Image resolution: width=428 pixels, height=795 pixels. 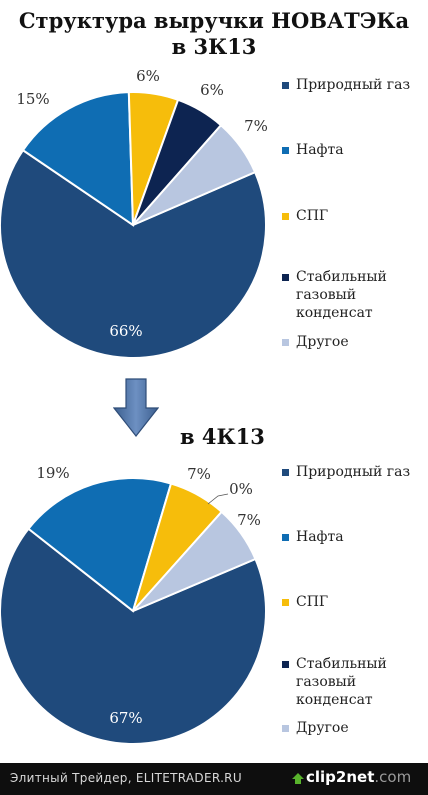 I want to click on pie1-data-label-1: 15%, so click(x=32, y=99).